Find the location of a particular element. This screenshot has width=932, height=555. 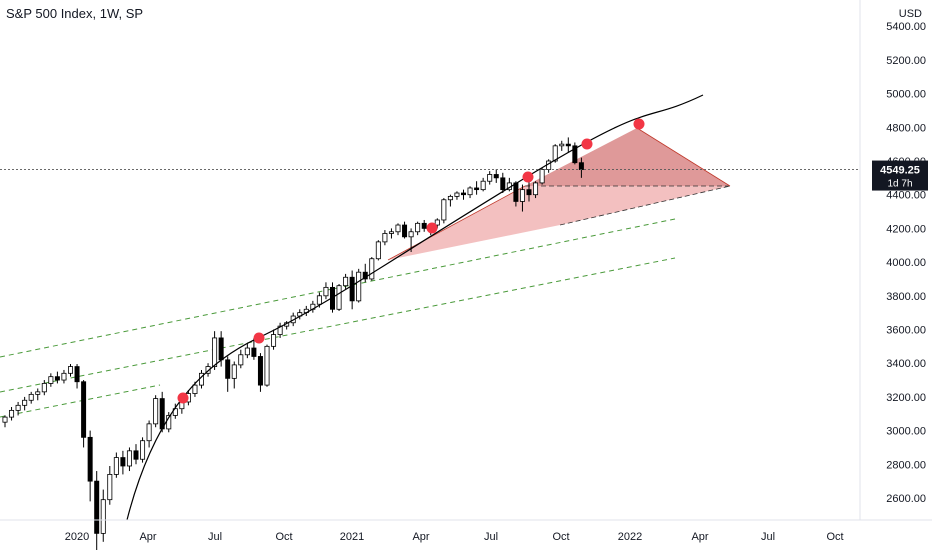

y-tick-label: 5000.00 is located at coordinates (906, 95).